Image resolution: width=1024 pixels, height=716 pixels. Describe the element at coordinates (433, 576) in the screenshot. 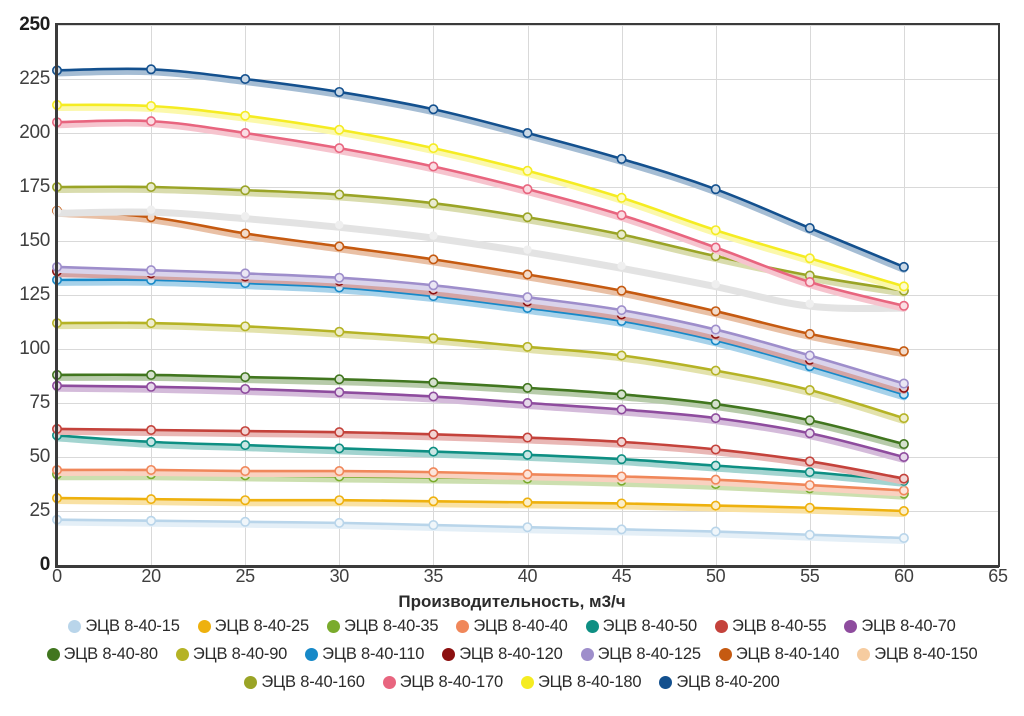

I see `x-tick-label: 35` at that location.